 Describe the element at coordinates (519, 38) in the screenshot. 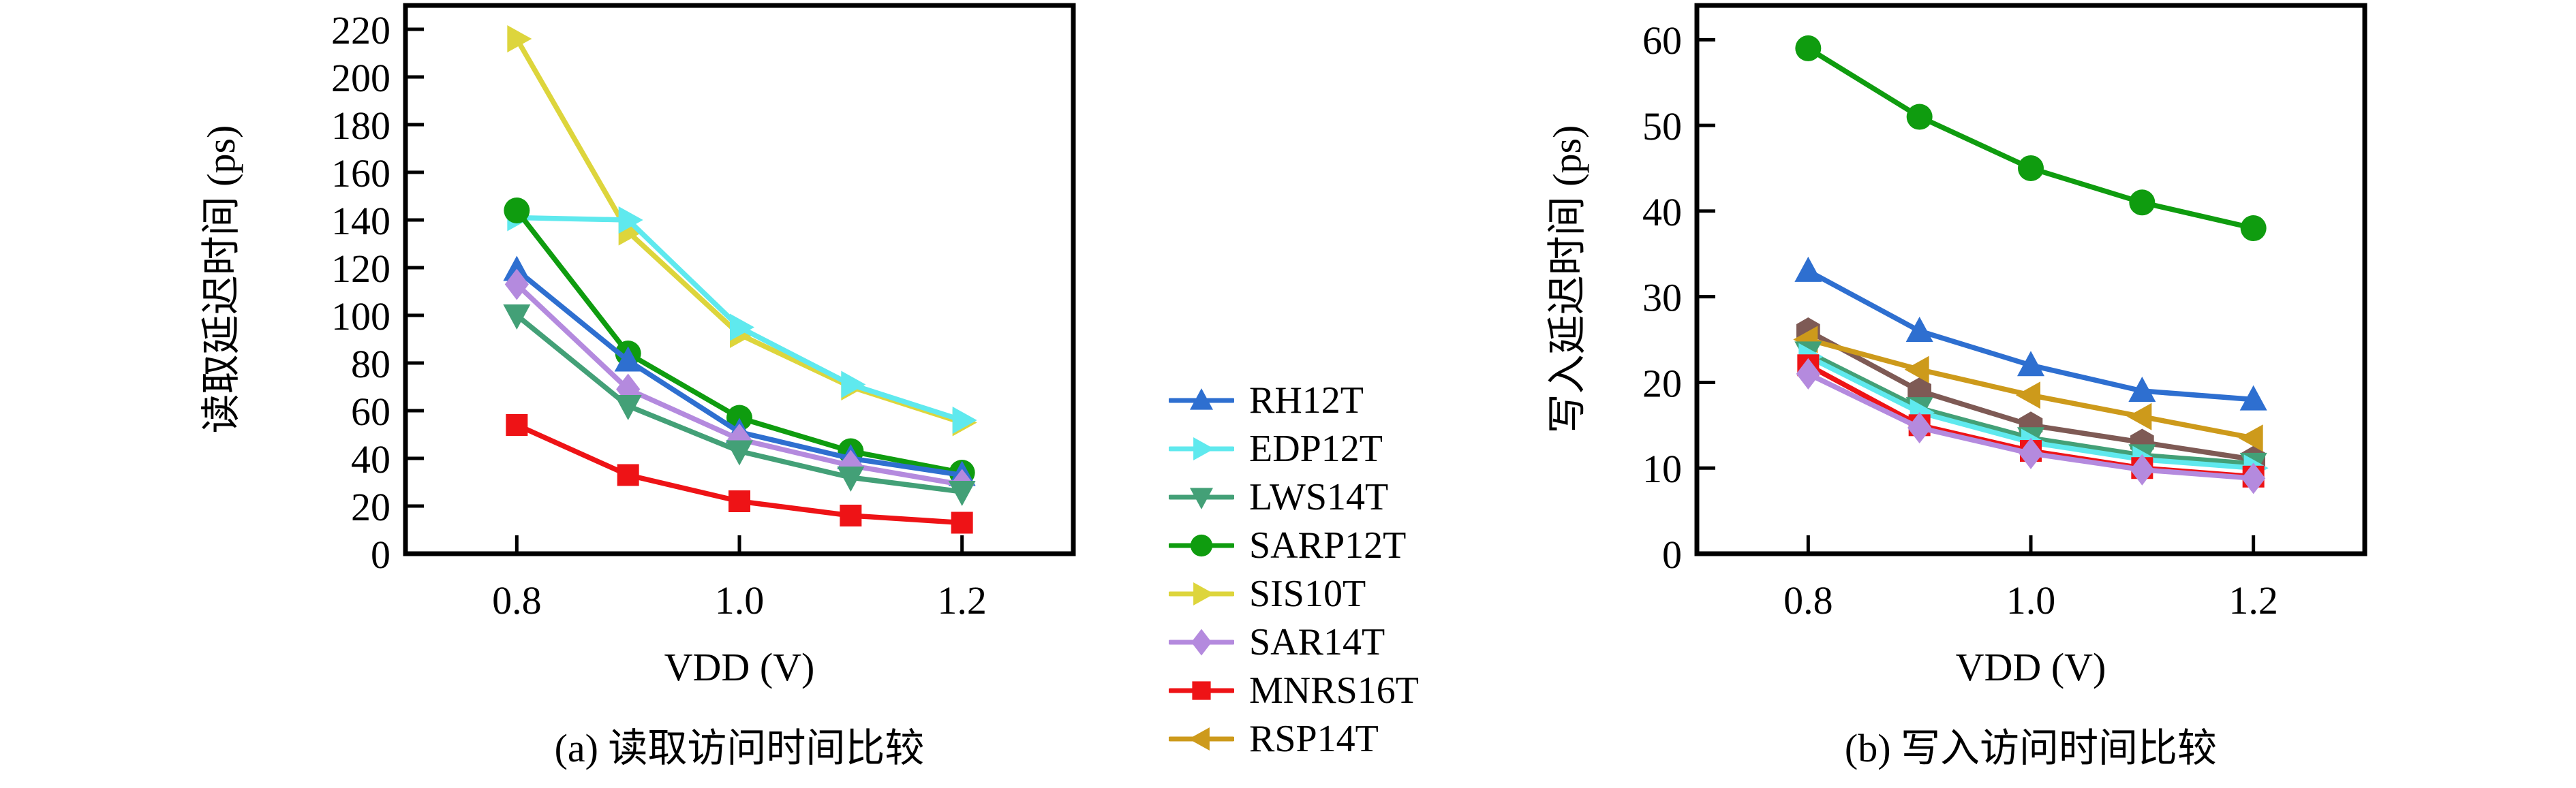

I see `series-marker-sis10t` at that location.